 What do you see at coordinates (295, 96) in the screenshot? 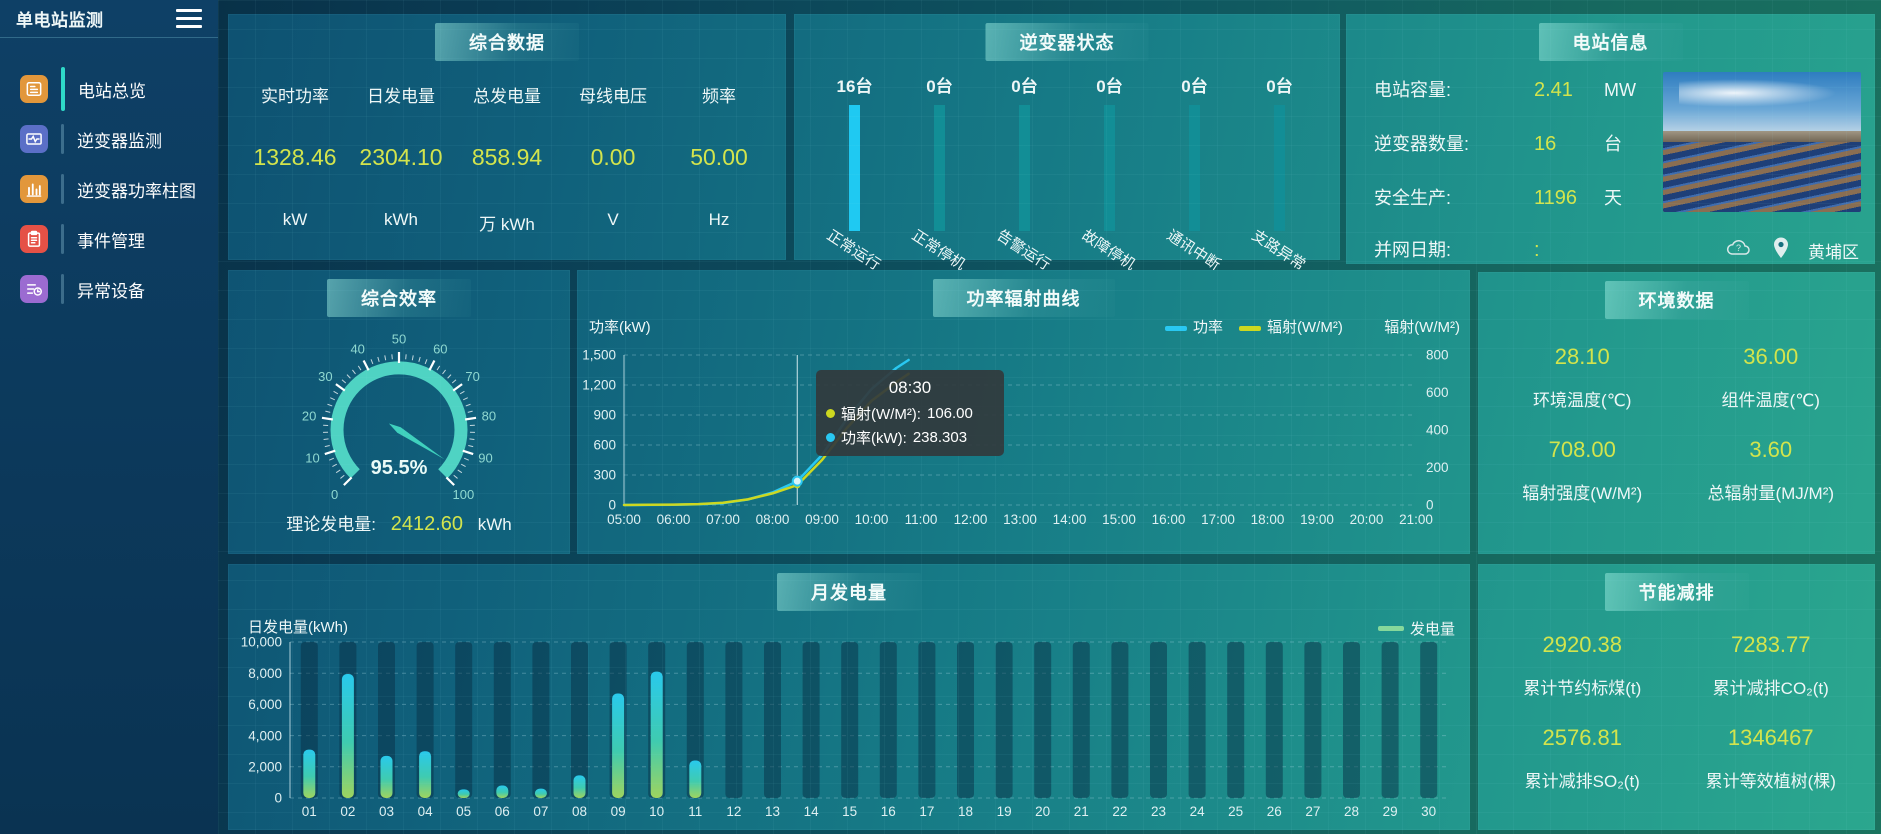
I see `metric-label: 实时功率` at bounding box center [295, 96].